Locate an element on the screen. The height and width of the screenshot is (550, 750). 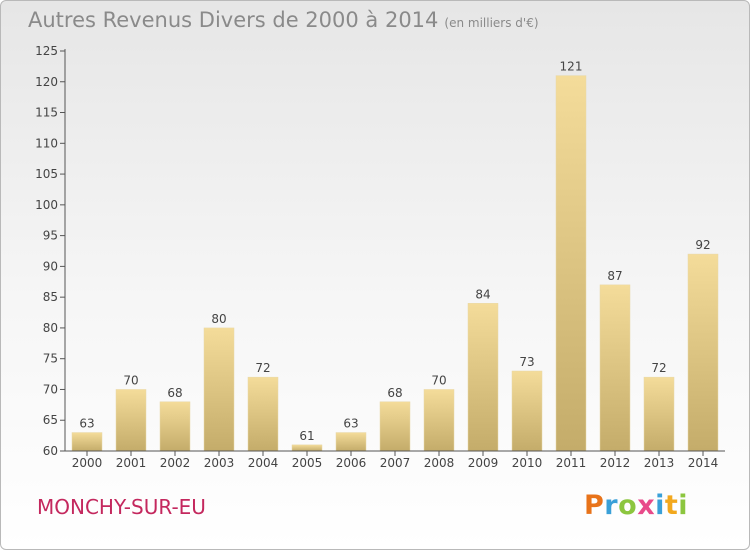
proxiti-logo: Proxiti is located at coordinates (636, 505).